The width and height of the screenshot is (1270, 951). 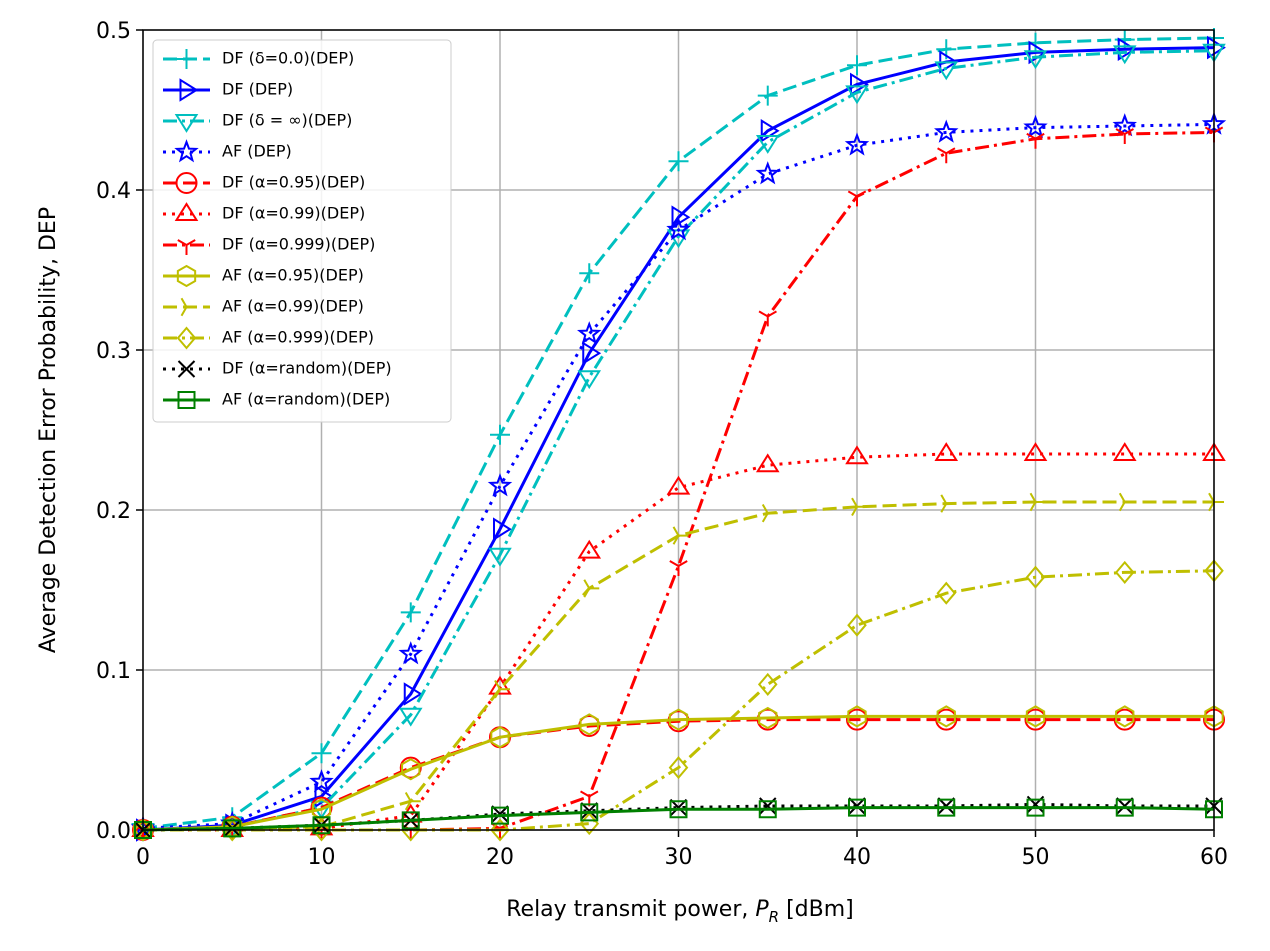 I want to click on legend-label: DF (δ=0.0)(DEP), so click(x=288, y=58).